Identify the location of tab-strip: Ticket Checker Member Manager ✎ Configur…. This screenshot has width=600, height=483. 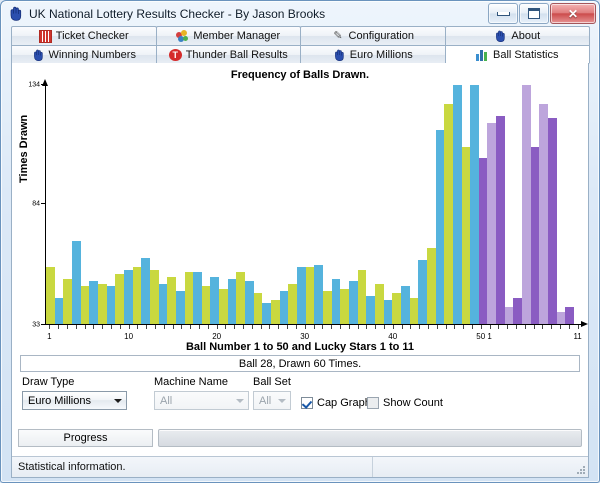
(300, 45).